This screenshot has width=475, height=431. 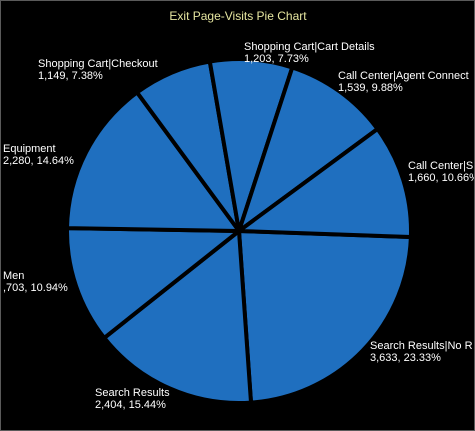 I want to click on slice-category-label: Call Center|Agent Connect, so click(x=403, y=76).